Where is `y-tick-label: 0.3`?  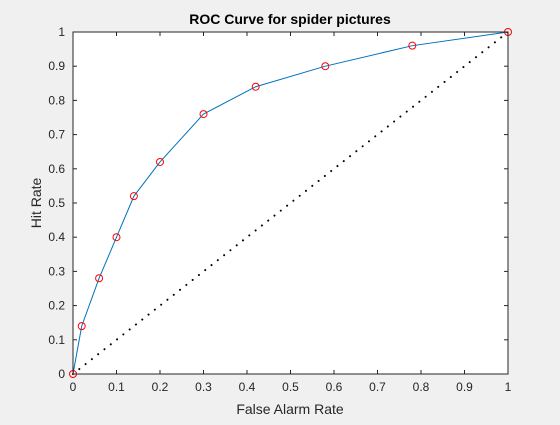 y-tick-label: 0.3 is located at coordinates (56, 271).